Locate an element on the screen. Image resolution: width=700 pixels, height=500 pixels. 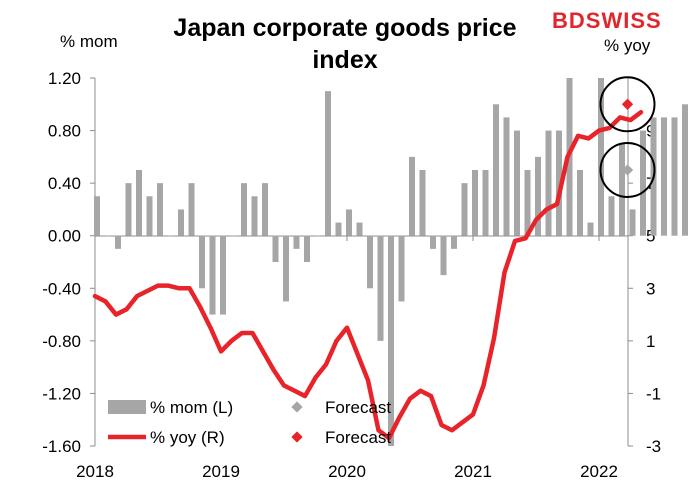
right-tick-label: 3 is located at coordinates (650, 288).